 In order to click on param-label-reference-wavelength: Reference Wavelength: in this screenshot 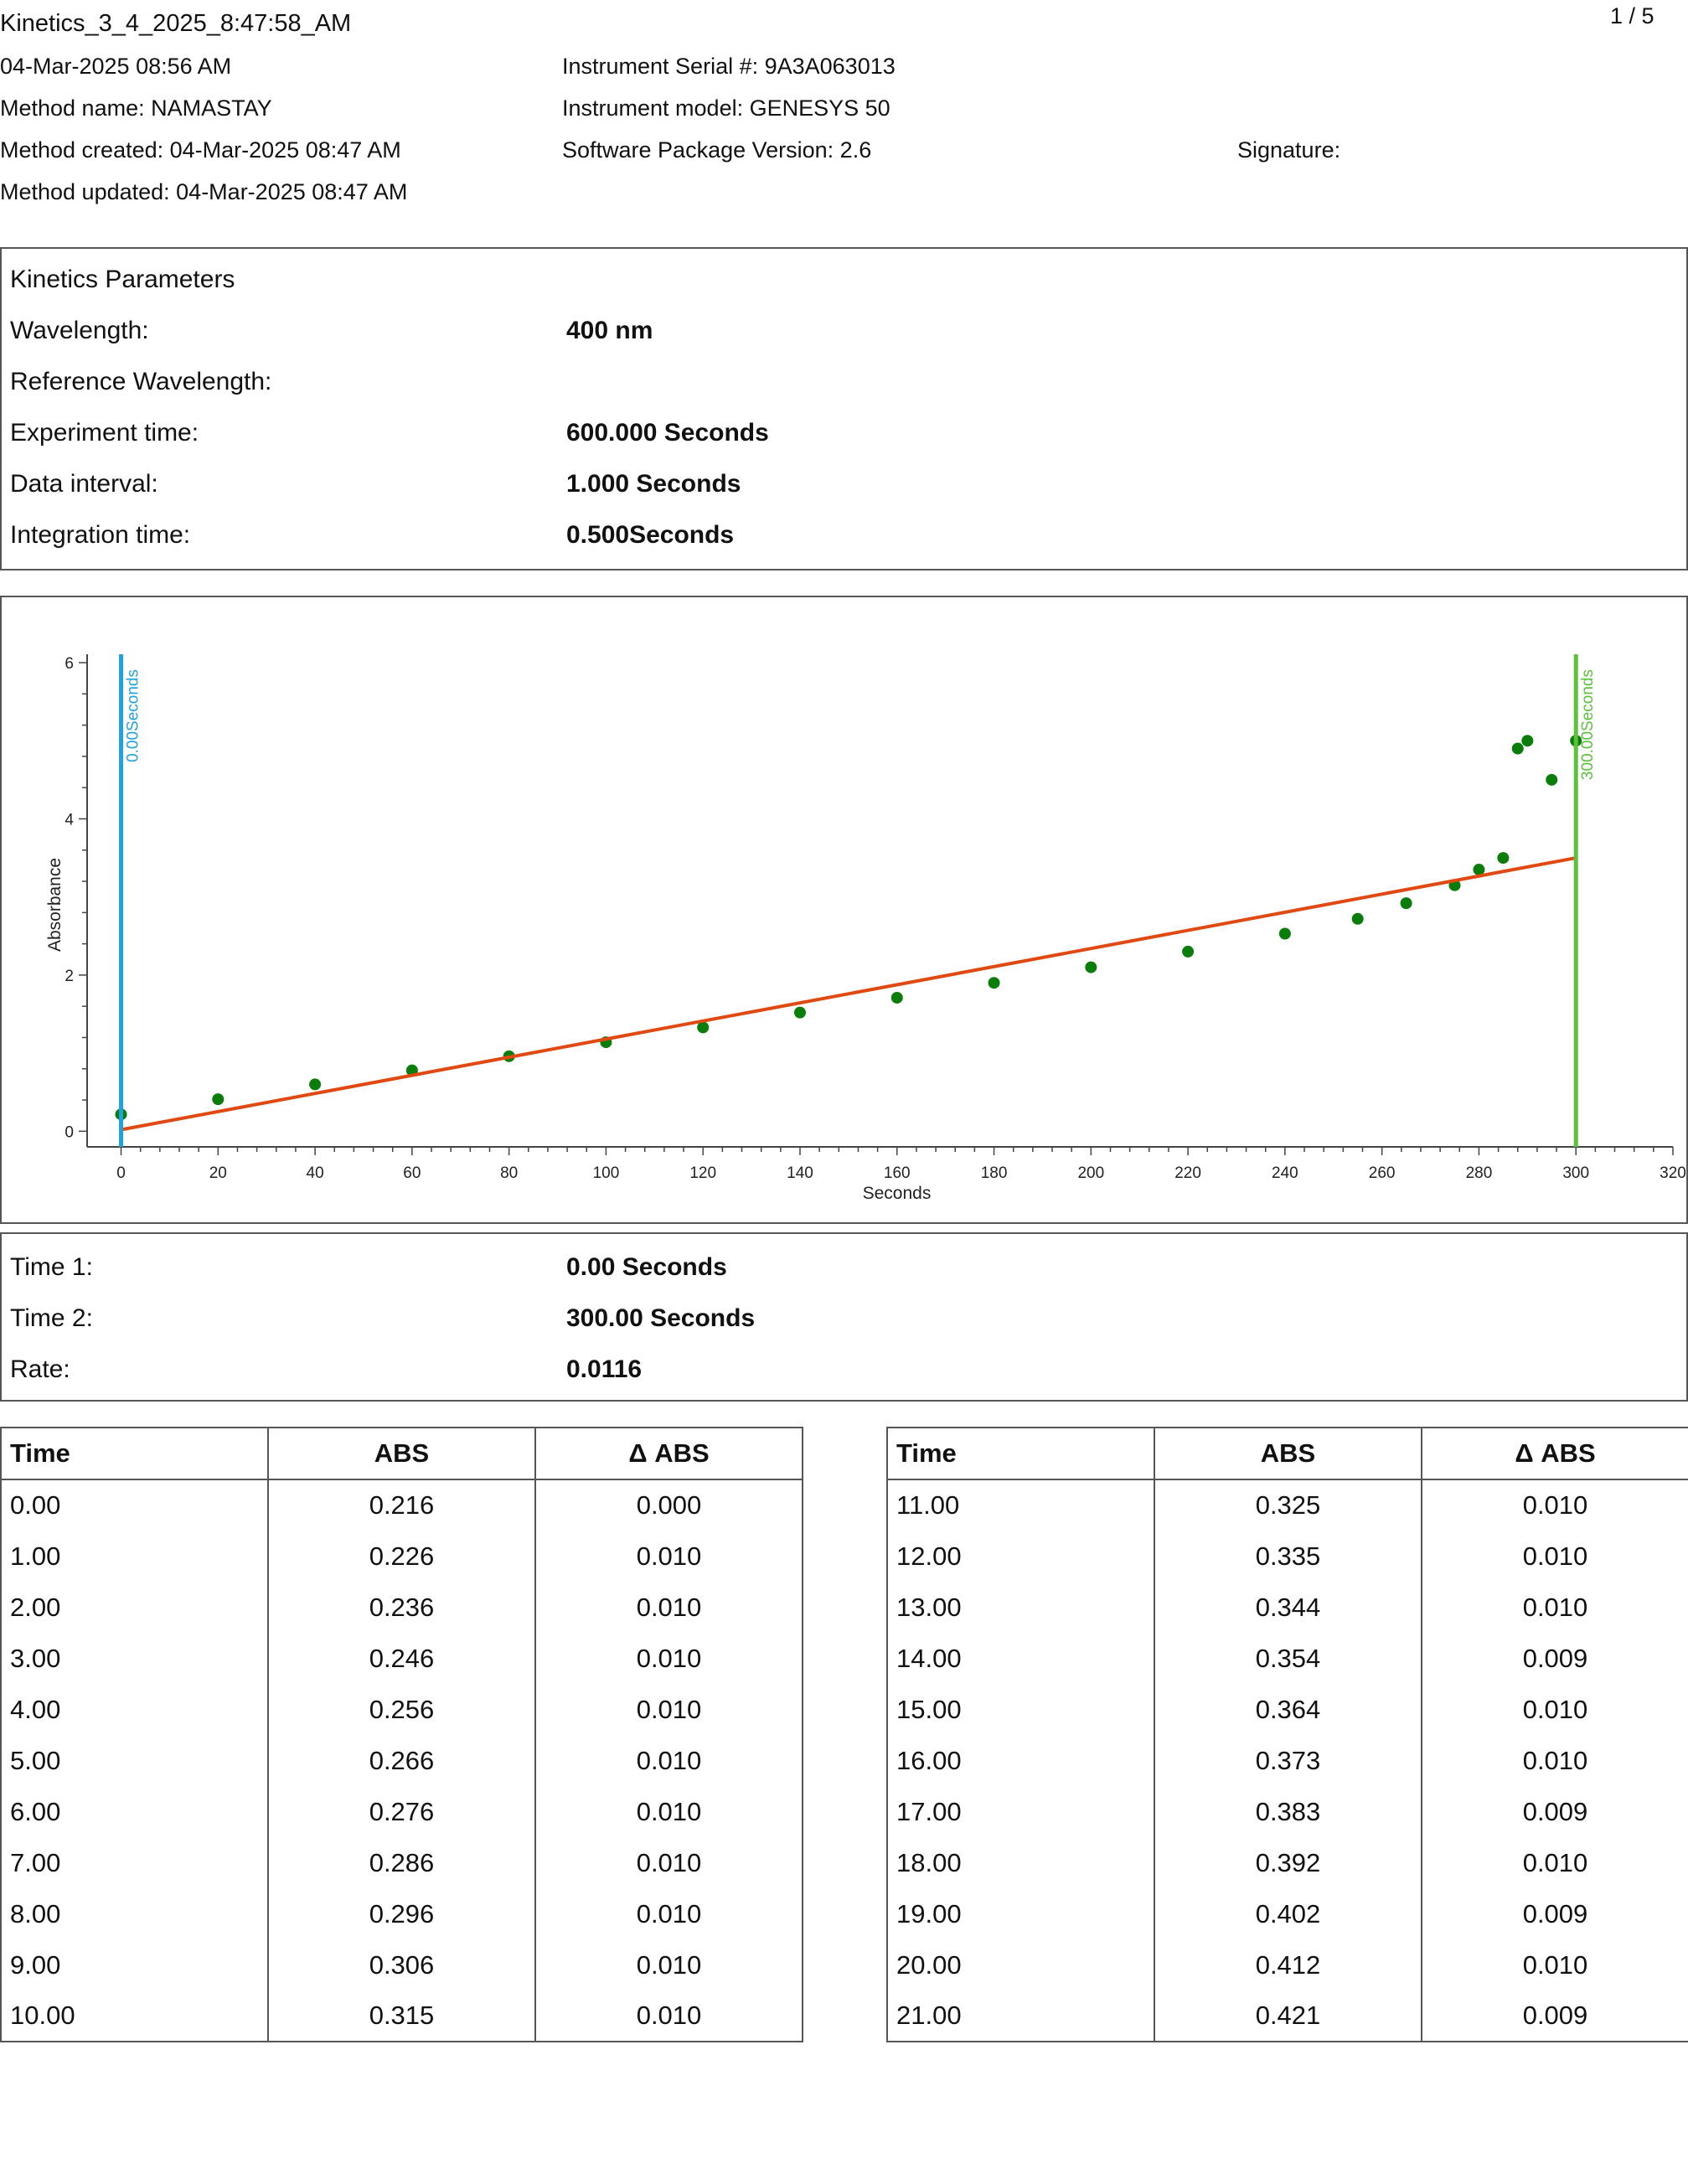, I will do `click(141, 381)`.